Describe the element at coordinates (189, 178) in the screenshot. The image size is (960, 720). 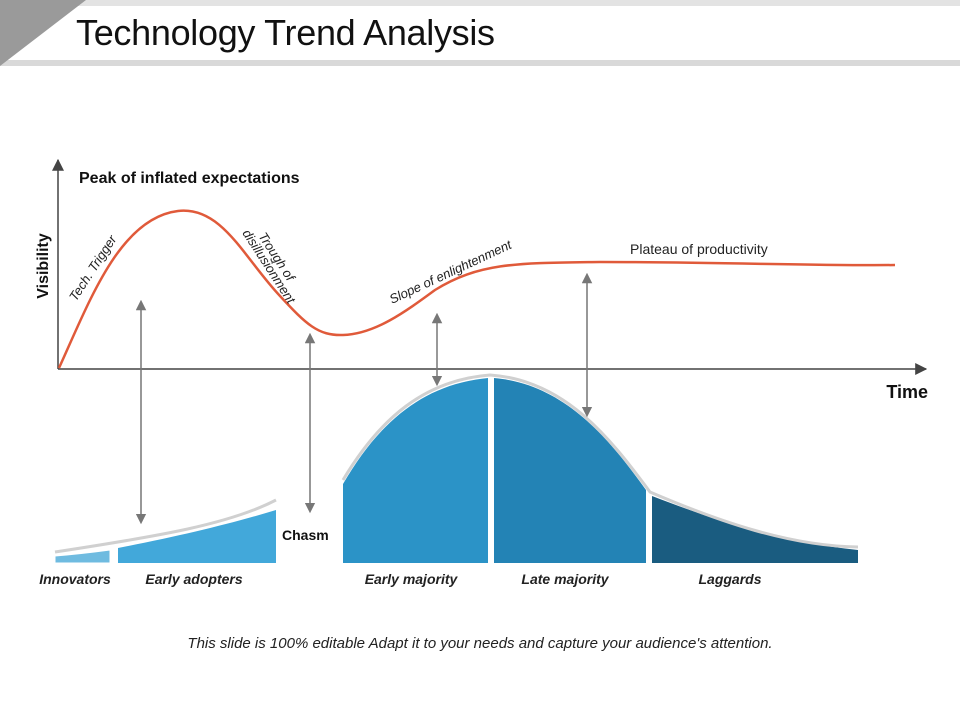
I see `peak-label: Peak of inflated expectations` at that location.